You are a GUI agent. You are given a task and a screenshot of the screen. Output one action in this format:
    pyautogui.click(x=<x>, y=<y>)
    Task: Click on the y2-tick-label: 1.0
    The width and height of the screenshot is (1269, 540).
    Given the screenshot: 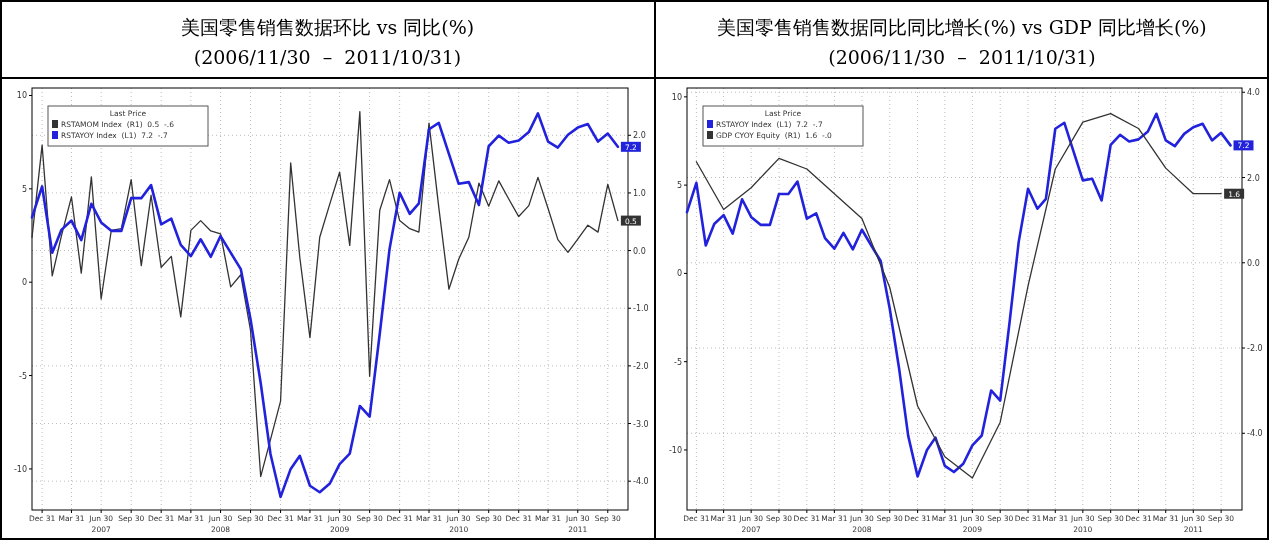 What is the action you would take?
    pyautogui.click(x=639, y=193)
    